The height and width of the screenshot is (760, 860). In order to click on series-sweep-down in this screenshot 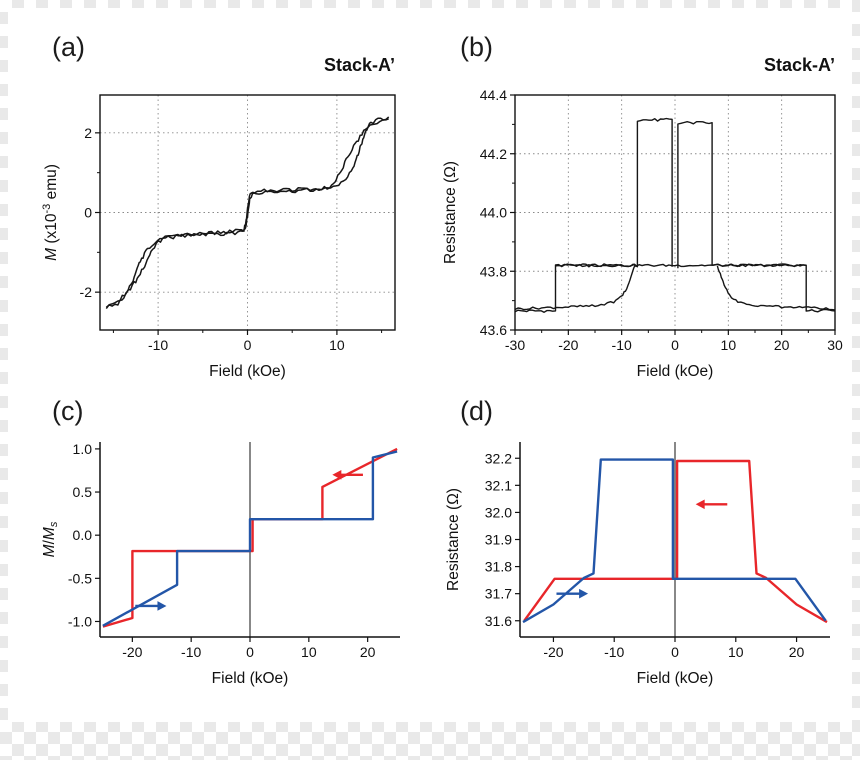, I will do `click(247, 213)`.